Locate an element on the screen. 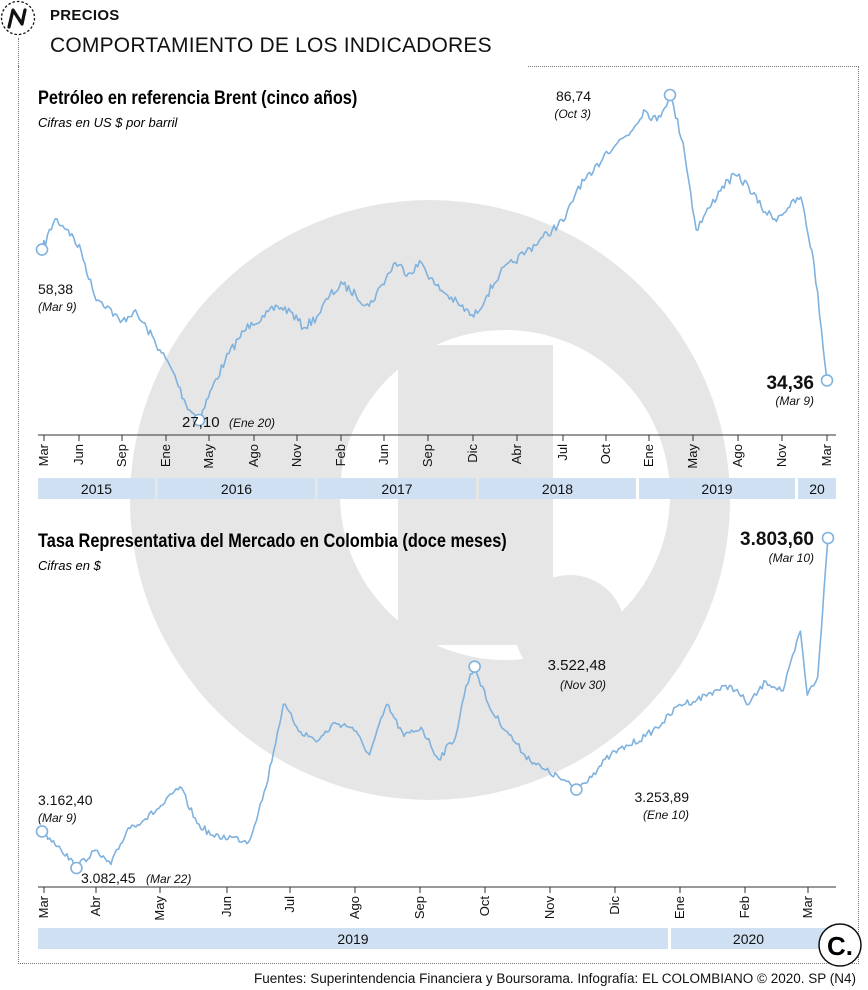  trm-min-marker is located at coordinates (76, 868).